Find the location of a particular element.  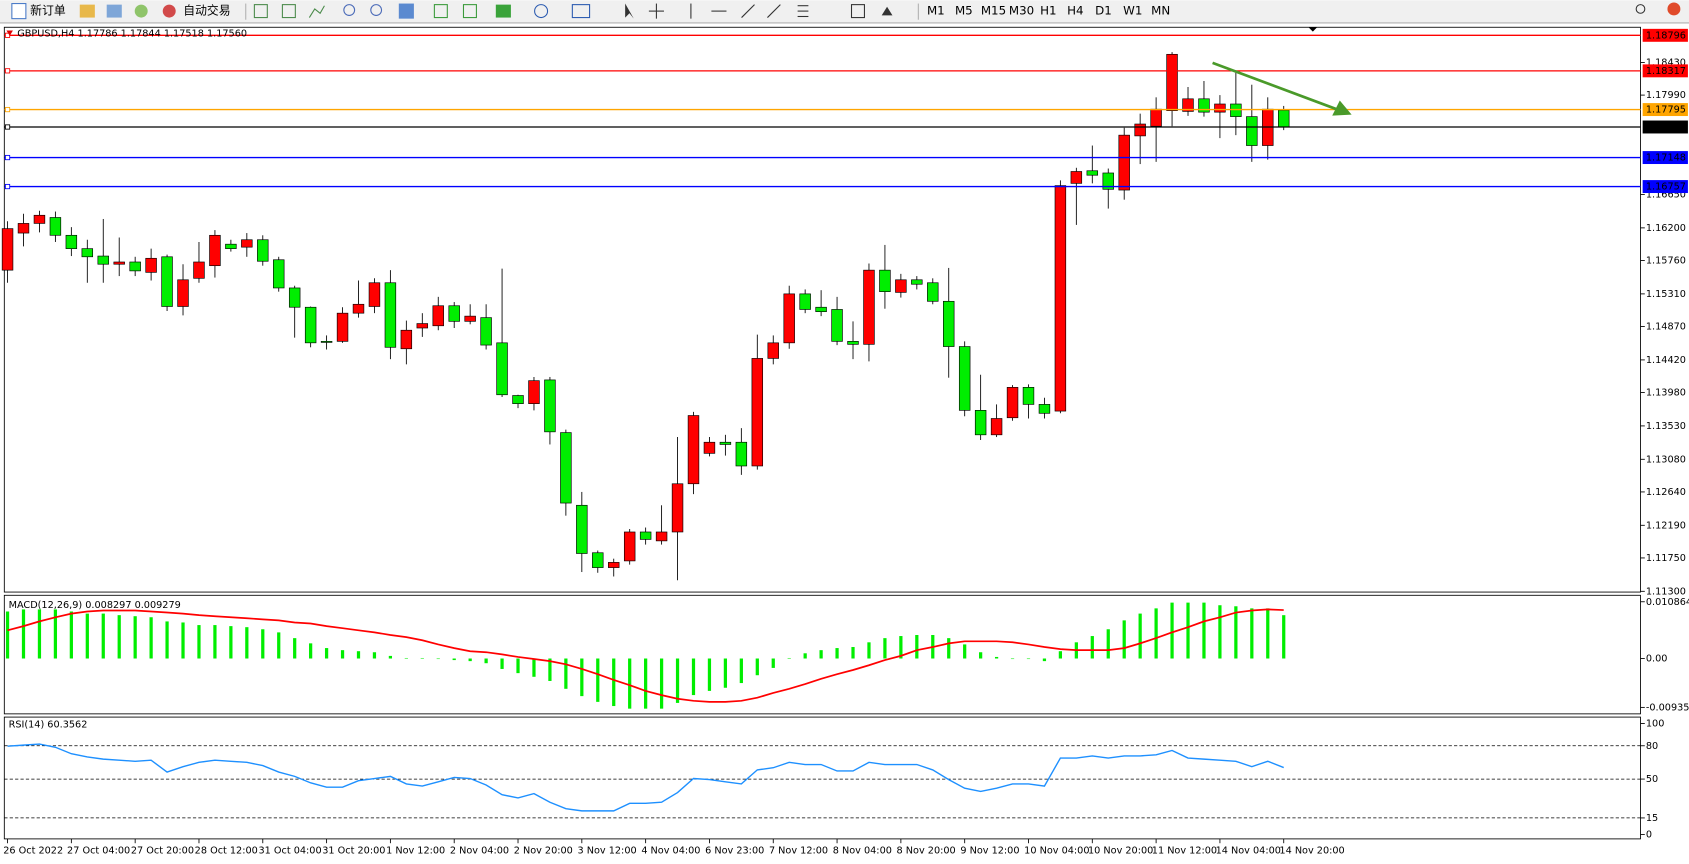

timeframe-button: H1 is located at coordinates (1048, 11).